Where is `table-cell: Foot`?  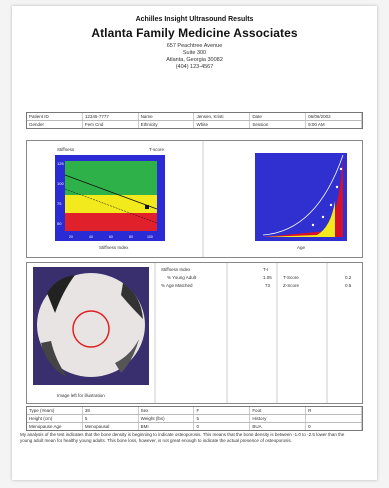 table-cell: Foot is located at coordinates (278, 410).